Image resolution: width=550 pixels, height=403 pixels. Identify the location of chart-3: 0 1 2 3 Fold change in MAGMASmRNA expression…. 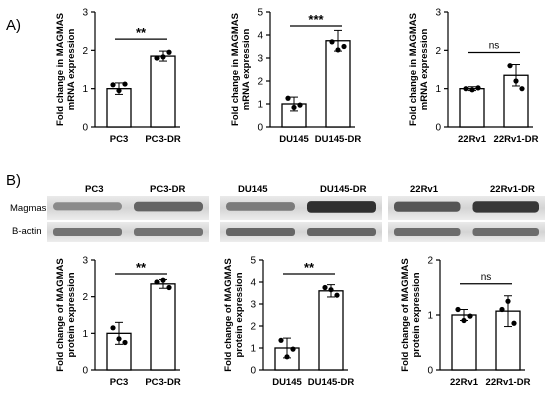
(473, 77).